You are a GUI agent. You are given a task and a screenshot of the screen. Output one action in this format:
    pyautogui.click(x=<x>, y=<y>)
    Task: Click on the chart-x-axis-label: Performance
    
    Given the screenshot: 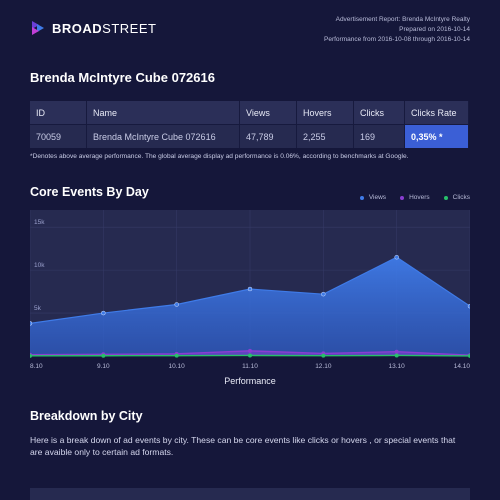 What is the action you would take?
    pyautogui.click(x=250, y=381)
    